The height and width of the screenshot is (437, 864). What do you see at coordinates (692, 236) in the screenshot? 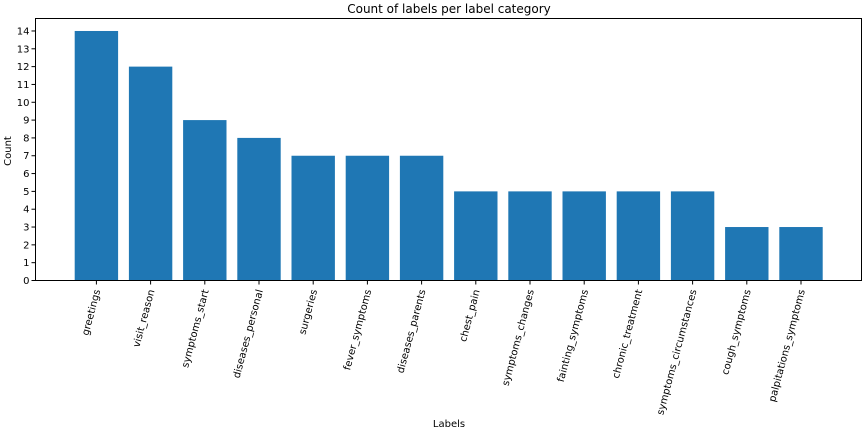
I see `bar-symptoms_circumstances` at bounding box center [692, 236].